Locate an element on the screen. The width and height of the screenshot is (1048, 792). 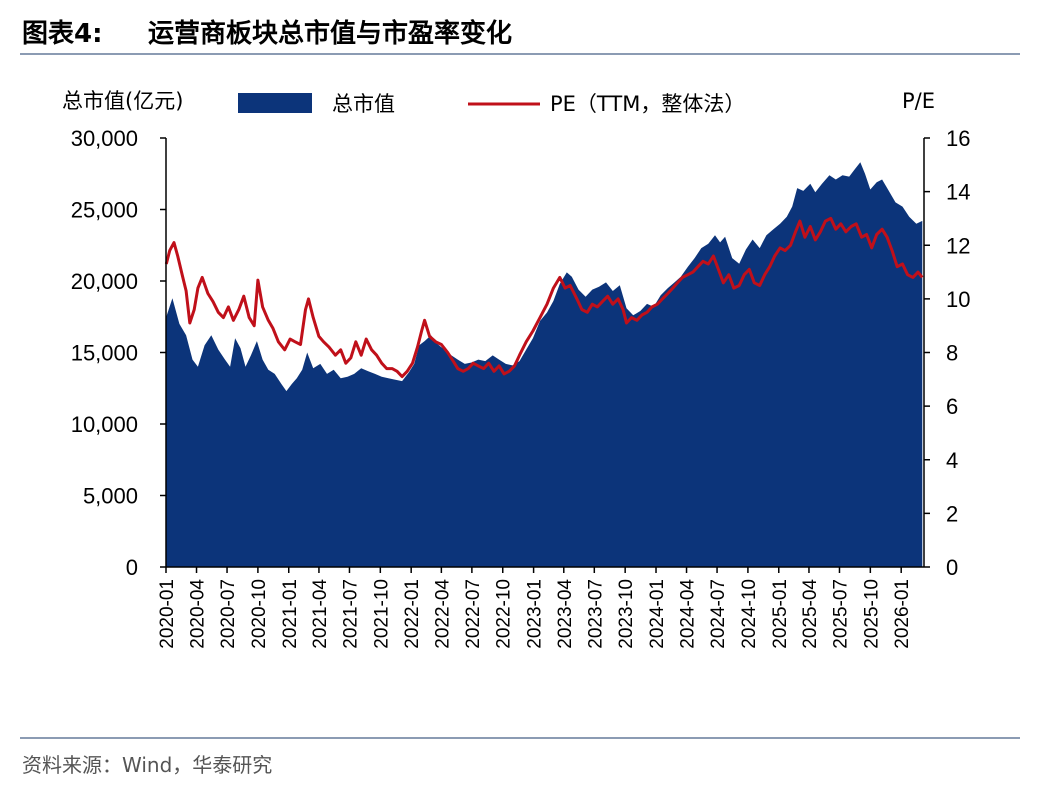
y-right-tick-label: 4 is located at coordinates (952, 460).